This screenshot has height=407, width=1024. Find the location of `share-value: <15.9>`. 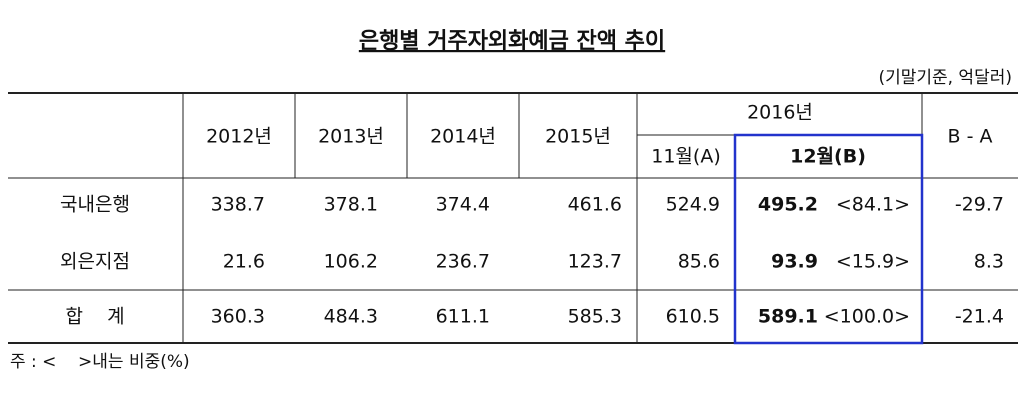

share-value: <15.9> is located at coordinates (873, 262).